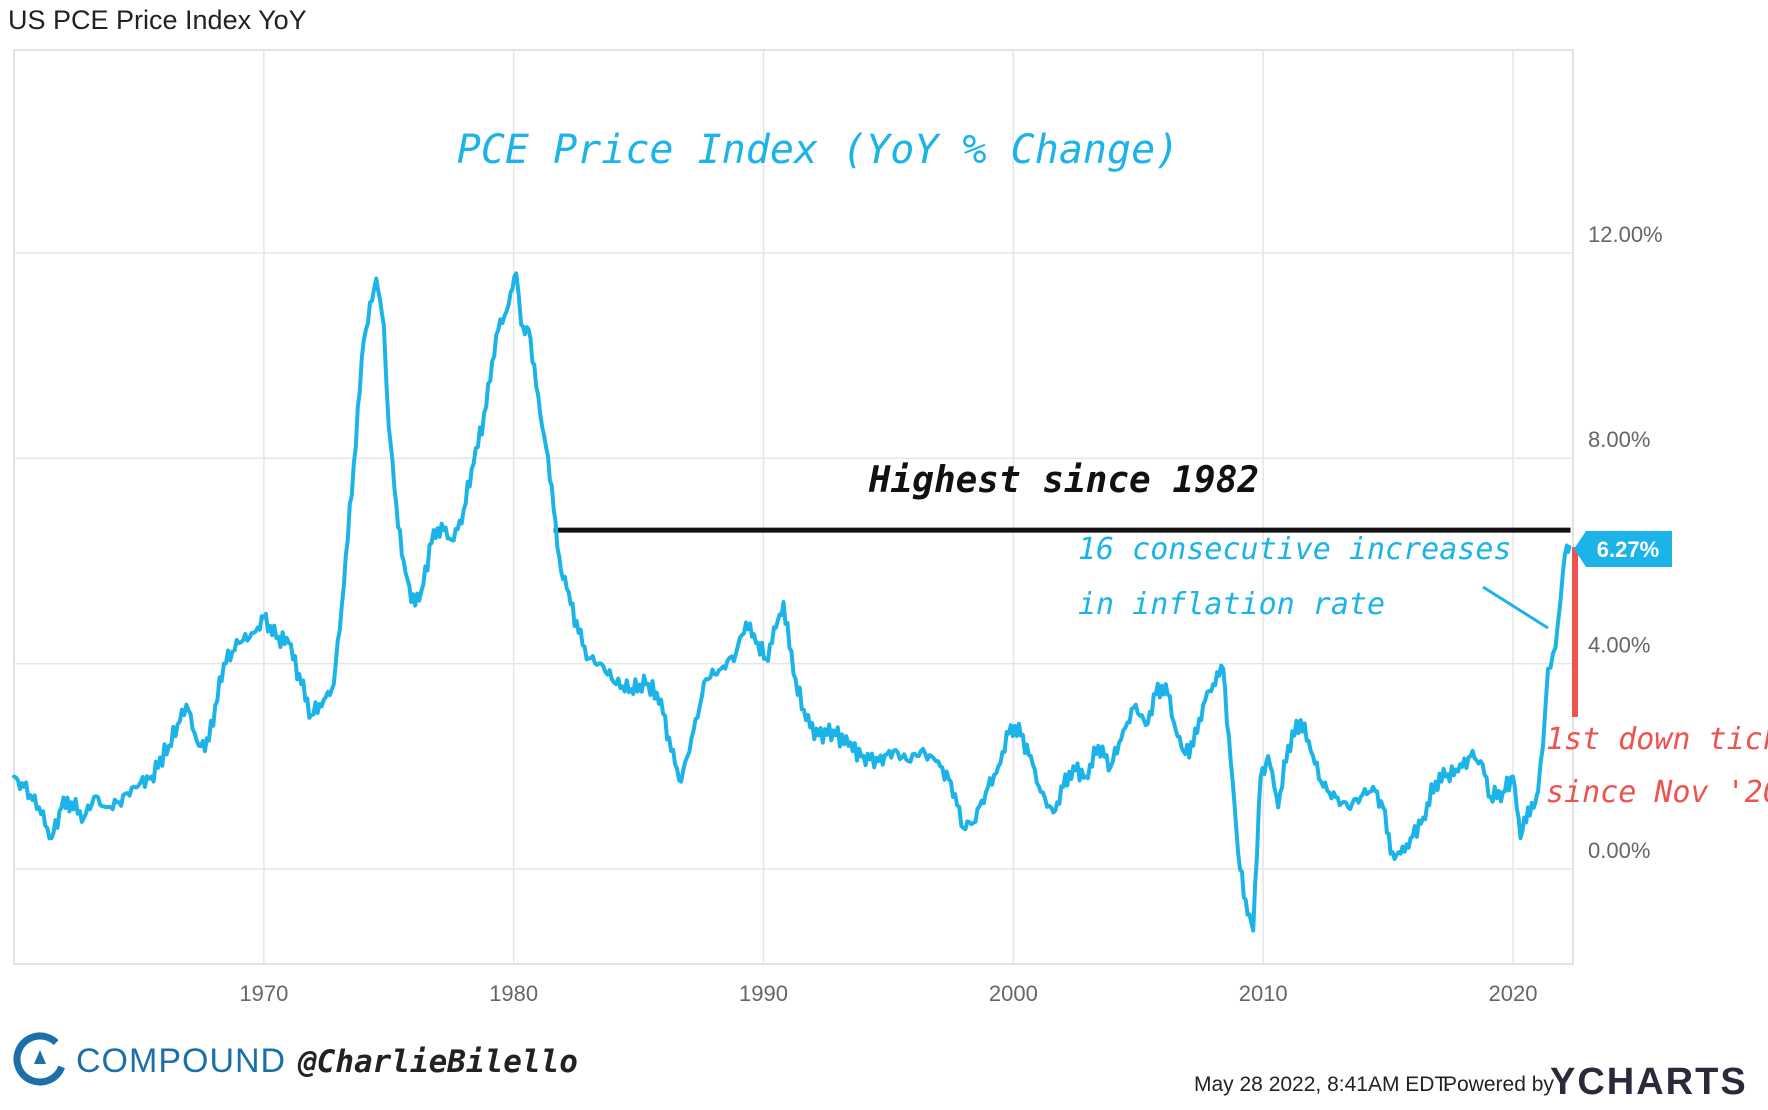  What do you see at coordinates (1657, 739) in the screenshot?
I see `down-tick-label-line1: 1st down tick` at bounding box center [1657, 739].